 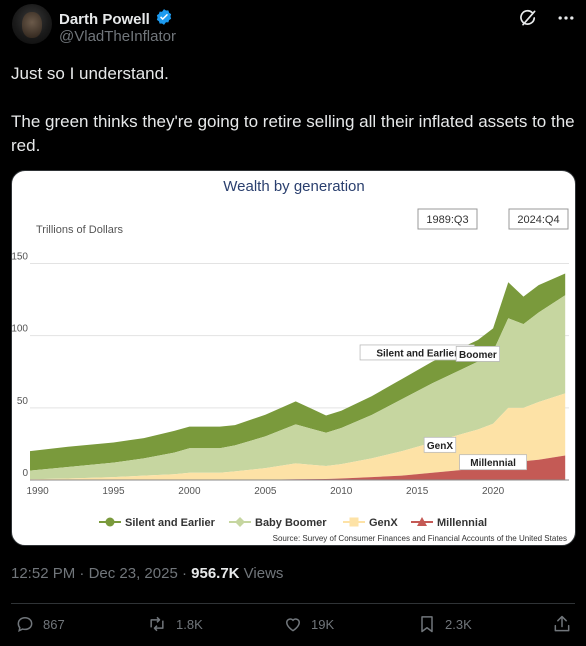 What do you see at coordinates (293, 186) in the screenshot?
I see `chart-title: Wealth by generation` at bounding box center [293, 186].